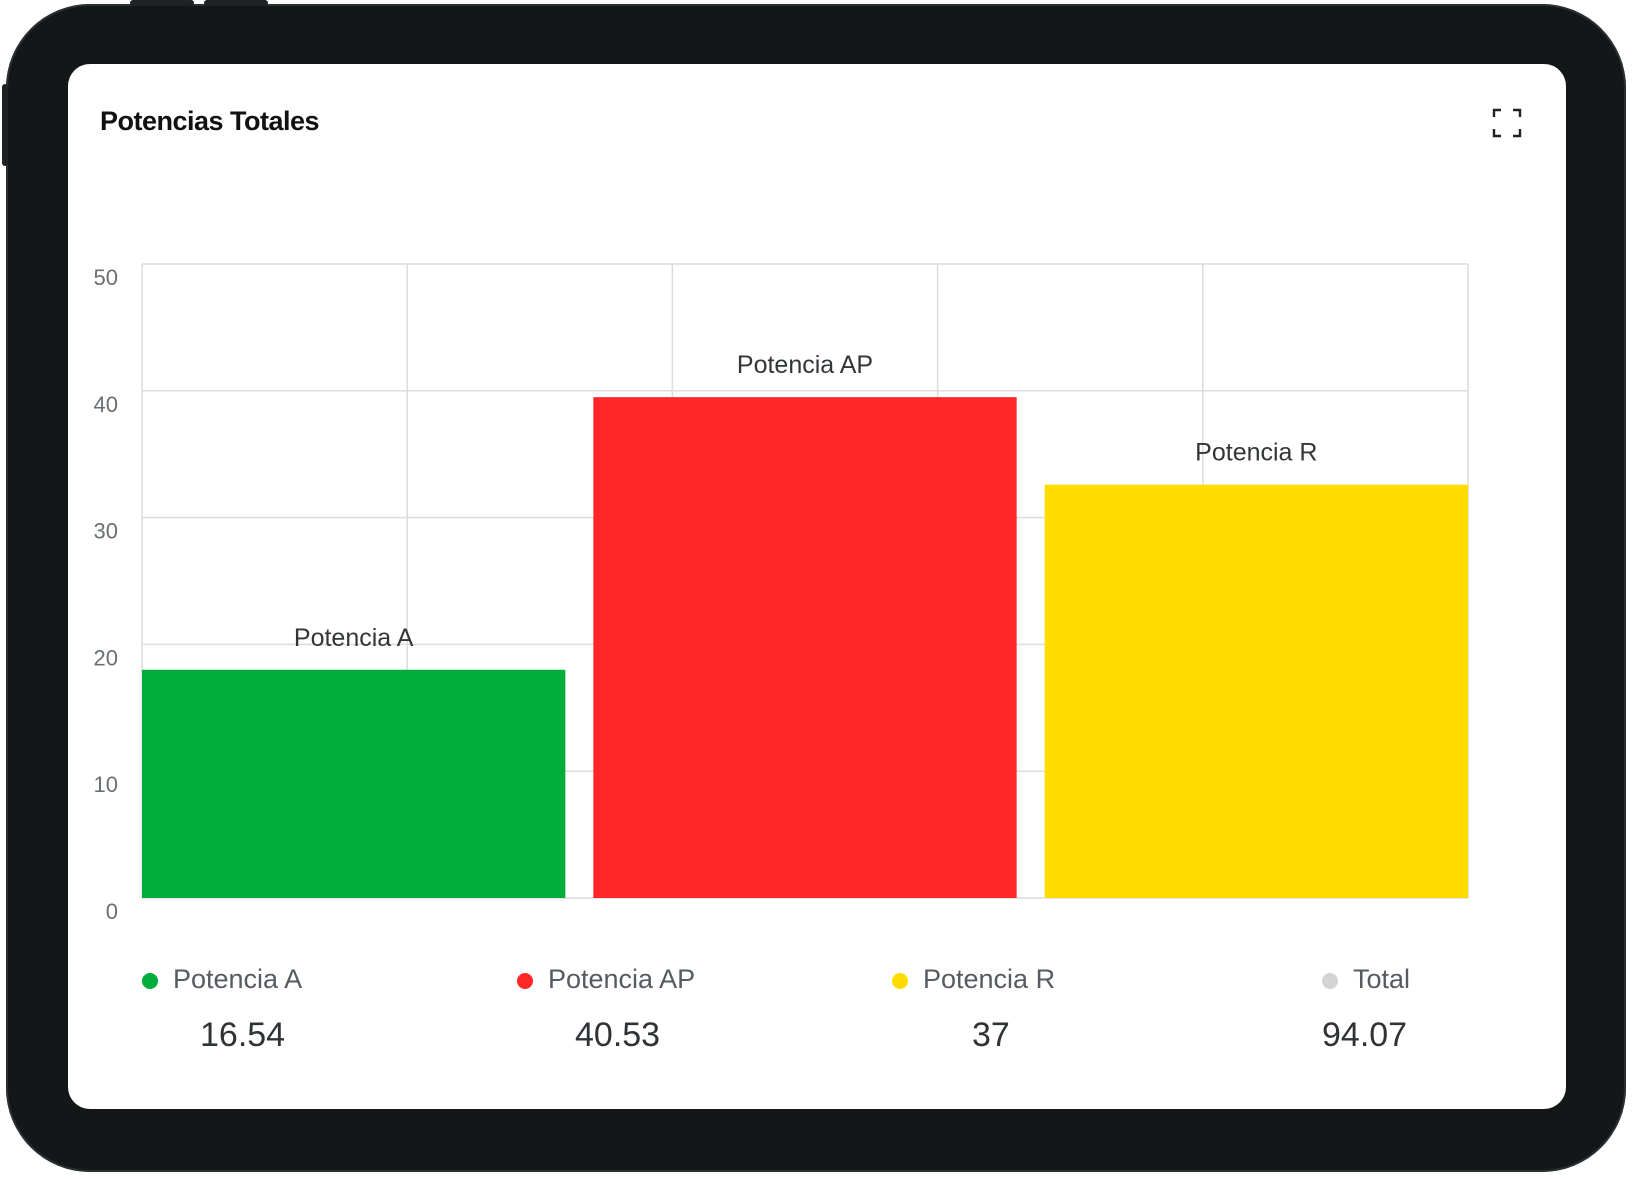  What do you see at coordinates (989, 979) in the screenshot?
I see `legend-label: Potencia R` at bounding box center [989, 979].